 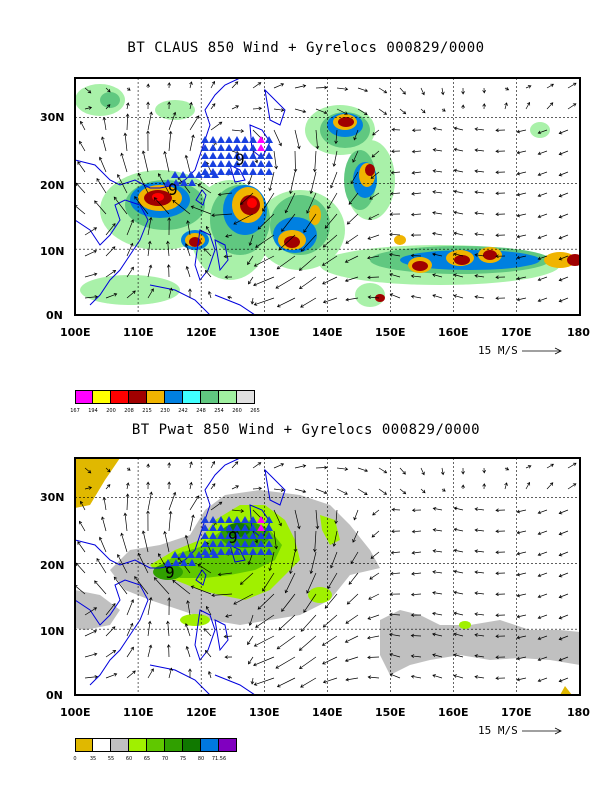 I want to click on lat-label: 10N, so click(x=52, y=631).